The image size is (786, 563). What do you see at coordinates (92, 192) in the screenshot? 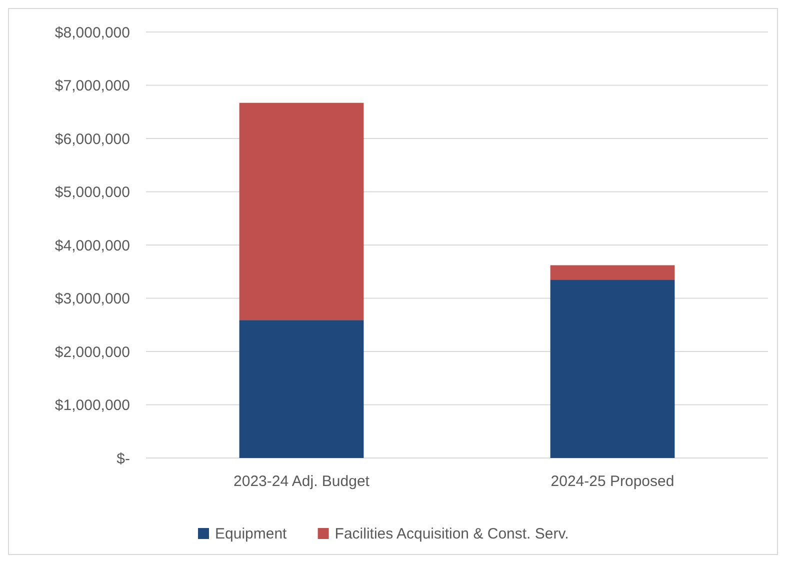
I see `y-tick-label: $5,000,000` at bounding box center [92, 192].